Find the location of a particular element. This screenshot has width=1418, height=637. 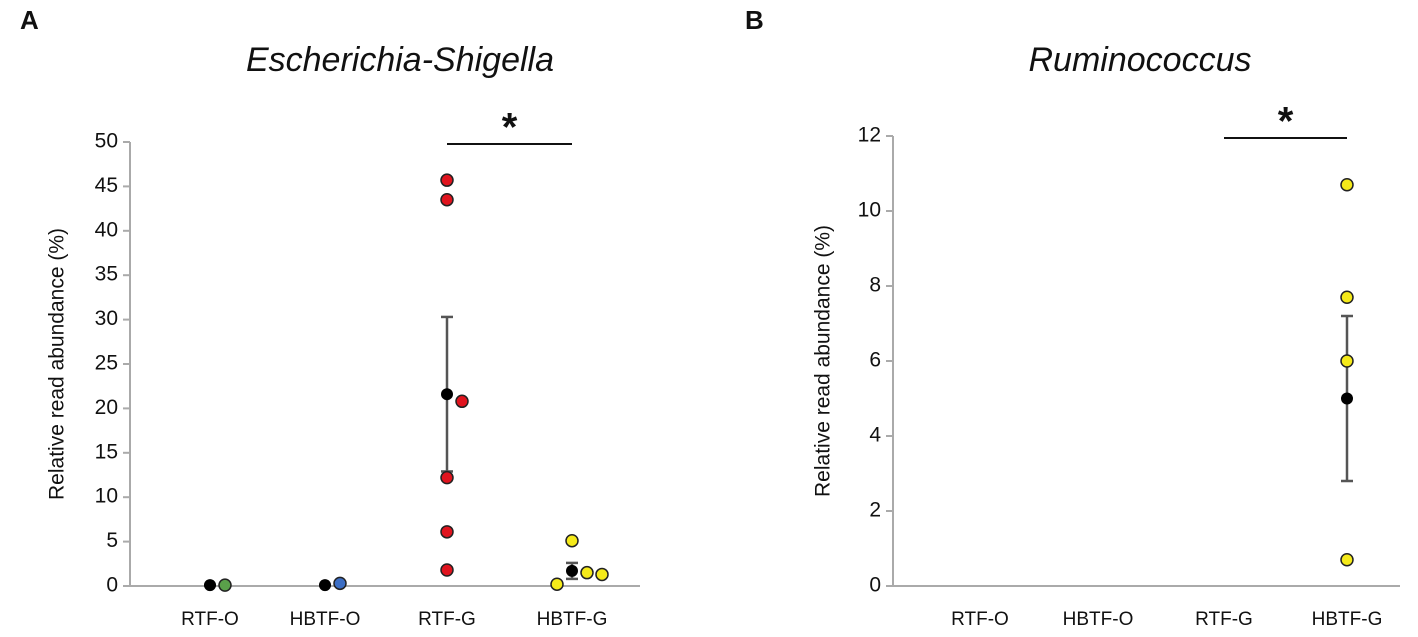

chart-title: Ruminococcus is located at coordinates (1140, 60).